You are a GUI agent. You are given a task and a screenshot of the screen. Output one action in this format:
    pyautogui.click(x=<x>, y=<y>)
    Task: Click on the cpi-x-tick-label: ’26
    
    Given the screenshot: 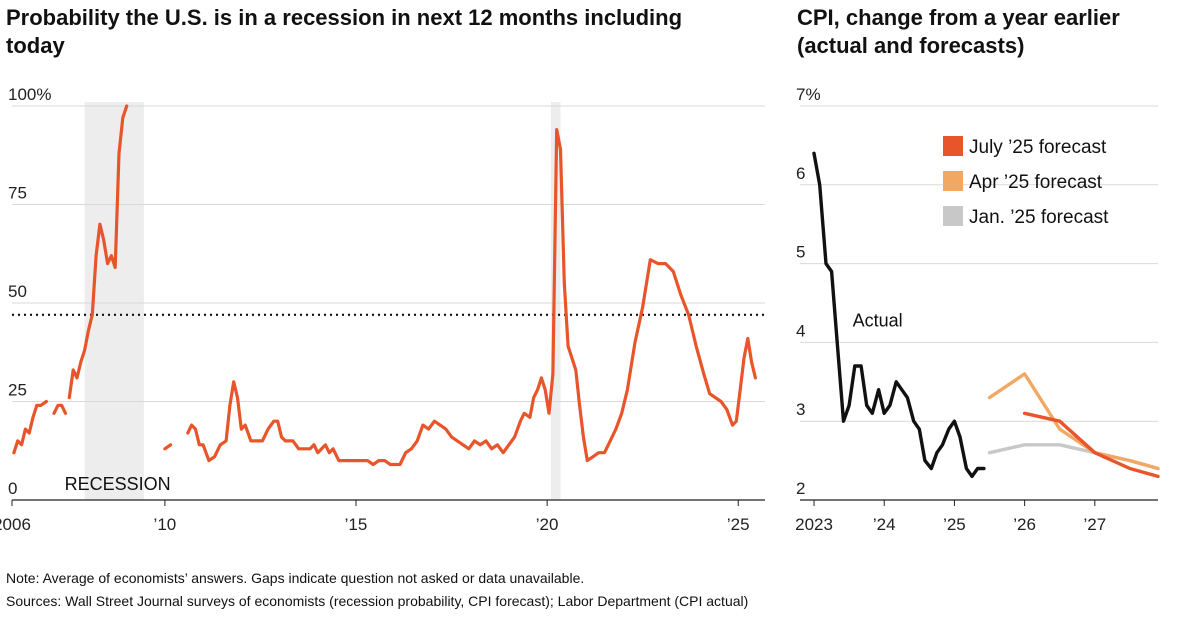 What is the action you would take?
    pyautogui.click(x=1024, y=524)
    